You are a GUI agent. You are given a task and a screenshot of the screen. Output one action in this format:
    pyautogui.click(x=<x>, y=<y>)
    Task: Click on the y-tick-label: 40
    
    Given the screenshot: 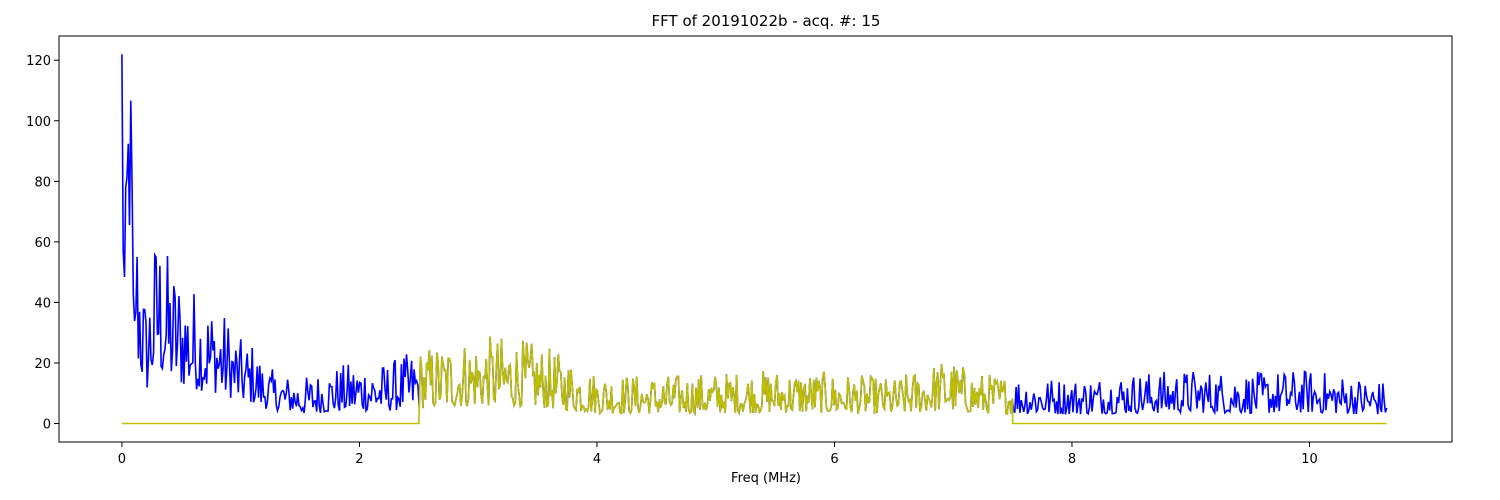 What is the action you would take?
    pyautogui.click(x=42, y=303)
    